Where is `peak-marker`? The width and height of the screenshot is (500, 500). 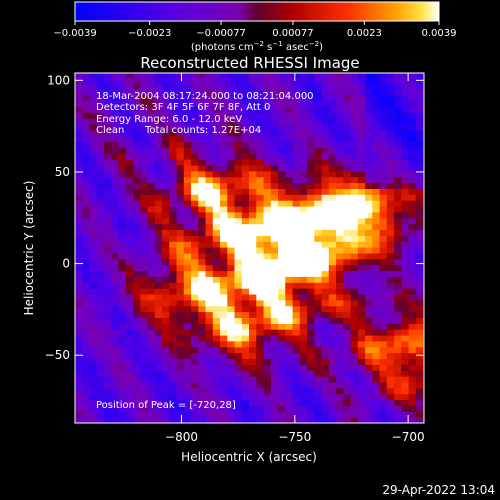
peak-marker is located at coordinates (362, 212).